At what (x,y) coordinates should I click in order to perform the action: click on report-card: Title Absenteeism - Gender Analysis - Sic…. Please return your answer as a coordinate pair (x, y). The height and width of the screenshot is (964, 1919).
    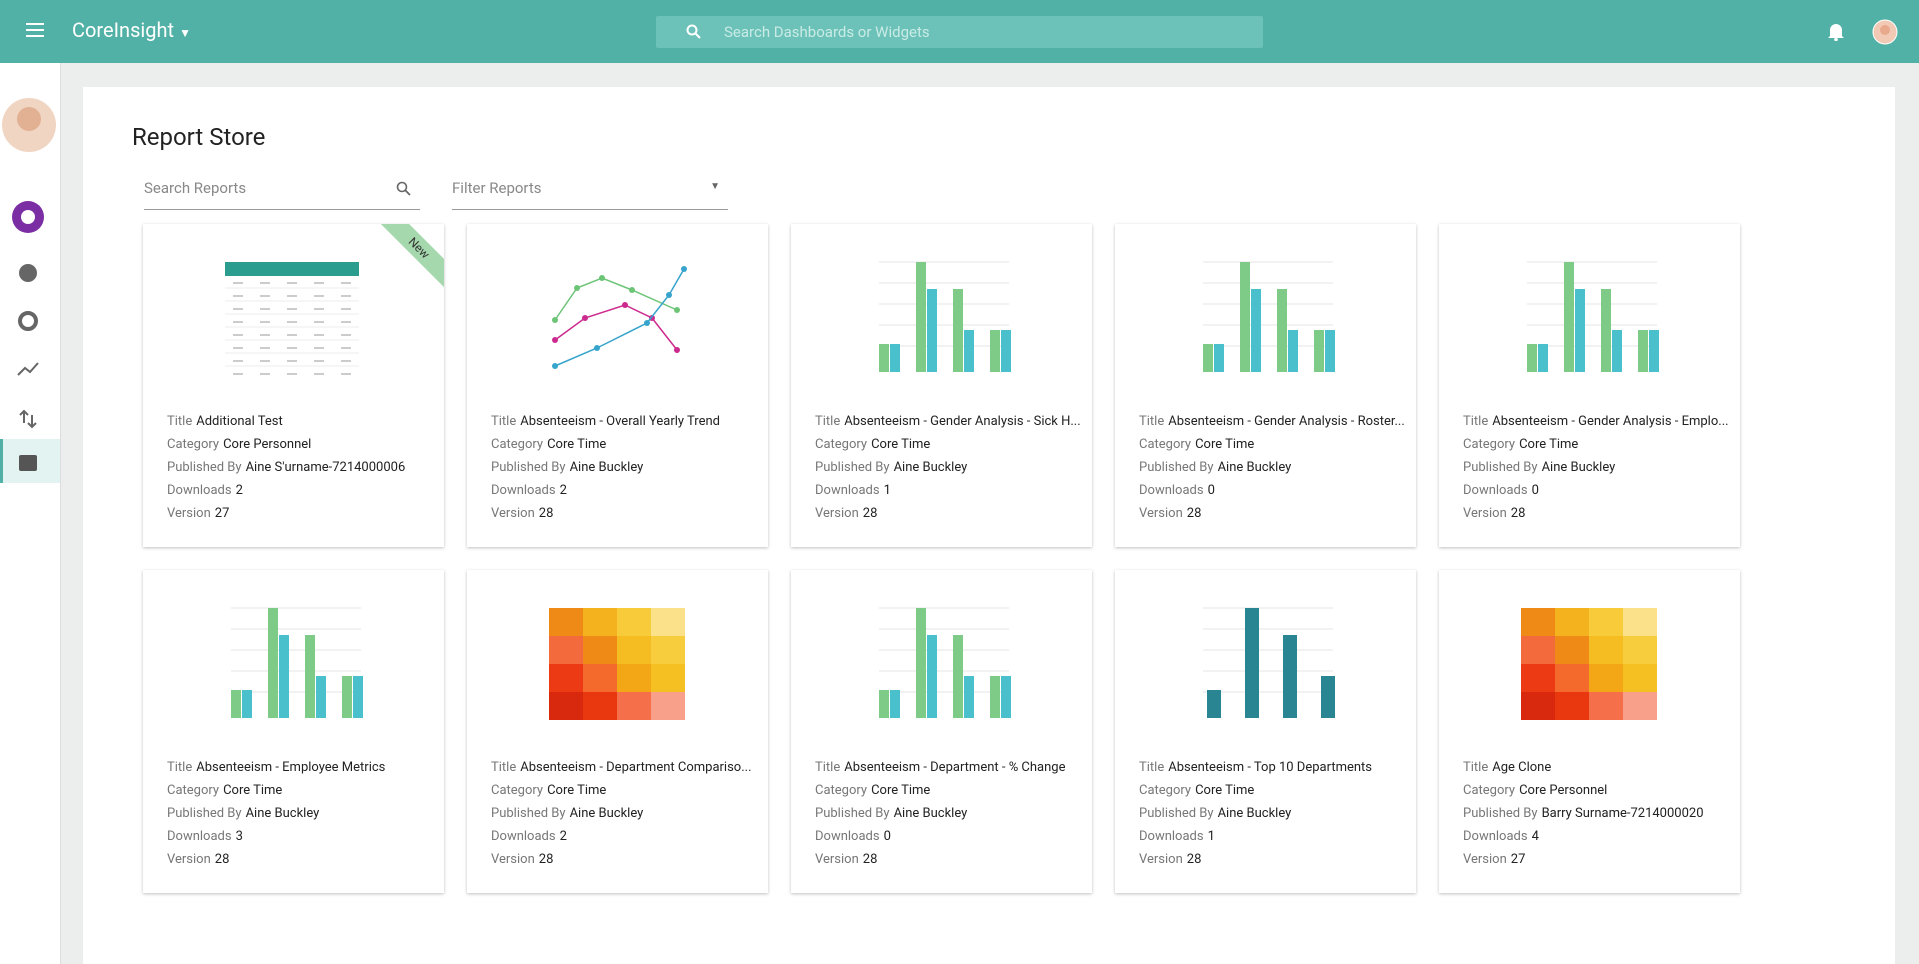
    Looking at the image, I should click on (941, 385).